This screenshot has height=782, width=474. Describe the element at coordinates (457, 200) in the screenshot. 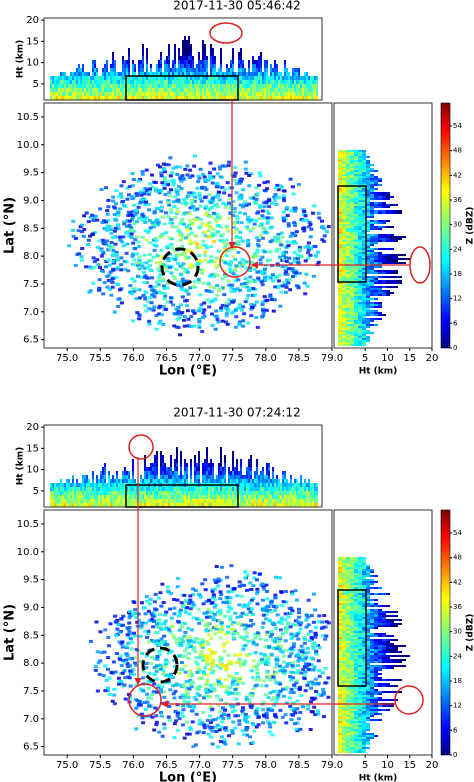

I see `colorbar-tick-label: 36` at that location.